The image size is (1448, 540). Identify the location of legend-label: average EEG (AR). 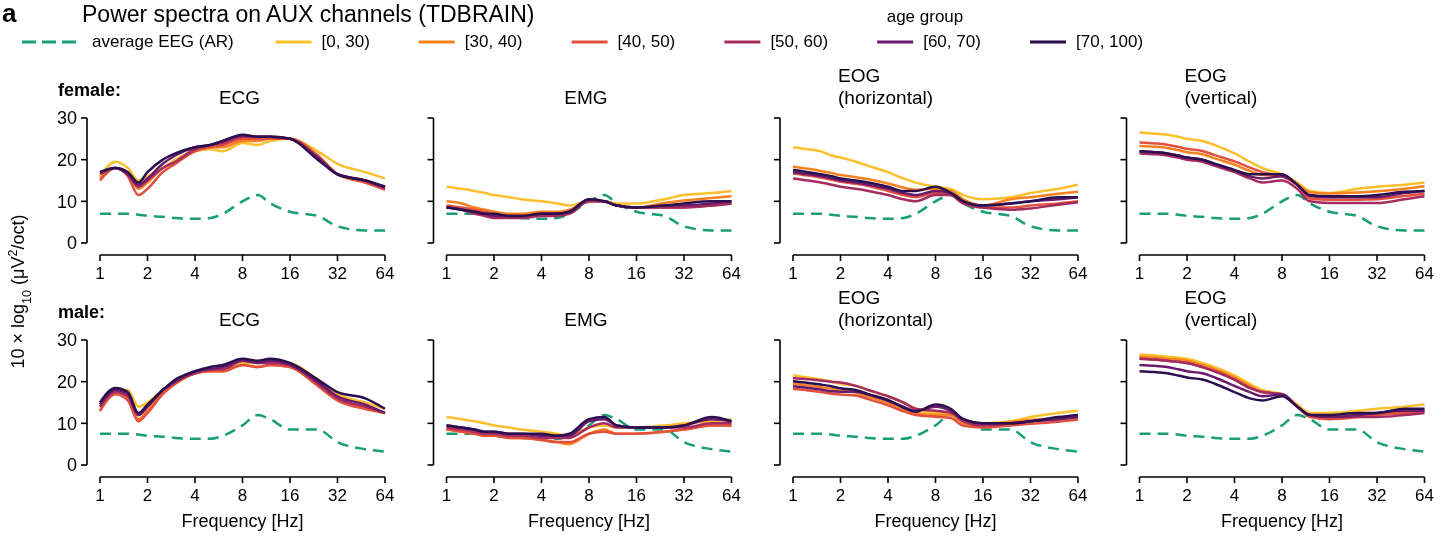
(163, 41).